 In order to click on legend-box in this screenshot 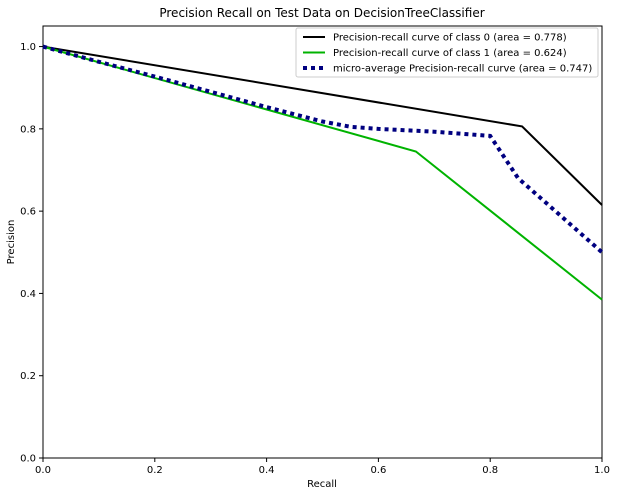, I will do `click(447, 52)`.